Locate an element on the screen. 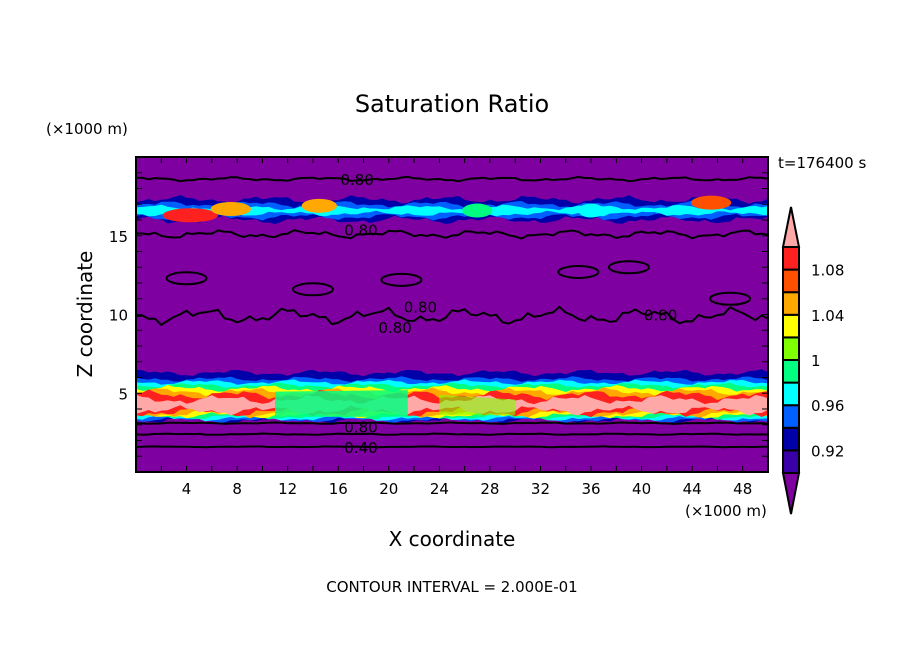 The height and width of the screenshot is (654, 904). x-tick-label: 8 is located at coordinates (237, 489).